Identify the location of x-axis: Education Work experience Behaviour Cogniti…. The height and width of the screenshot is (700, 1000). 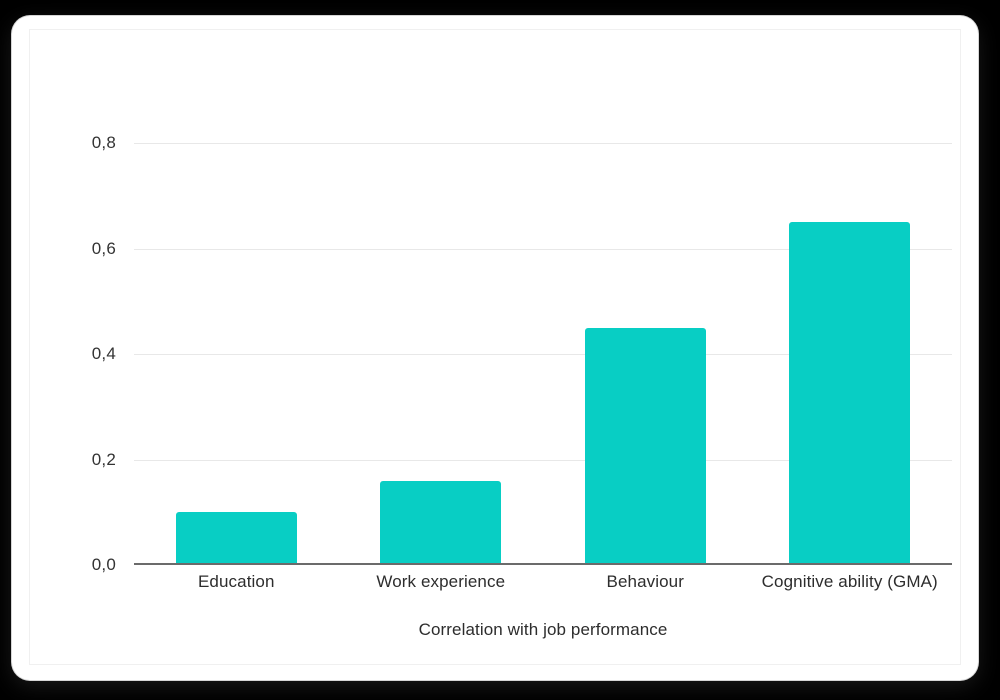
(543, 585).